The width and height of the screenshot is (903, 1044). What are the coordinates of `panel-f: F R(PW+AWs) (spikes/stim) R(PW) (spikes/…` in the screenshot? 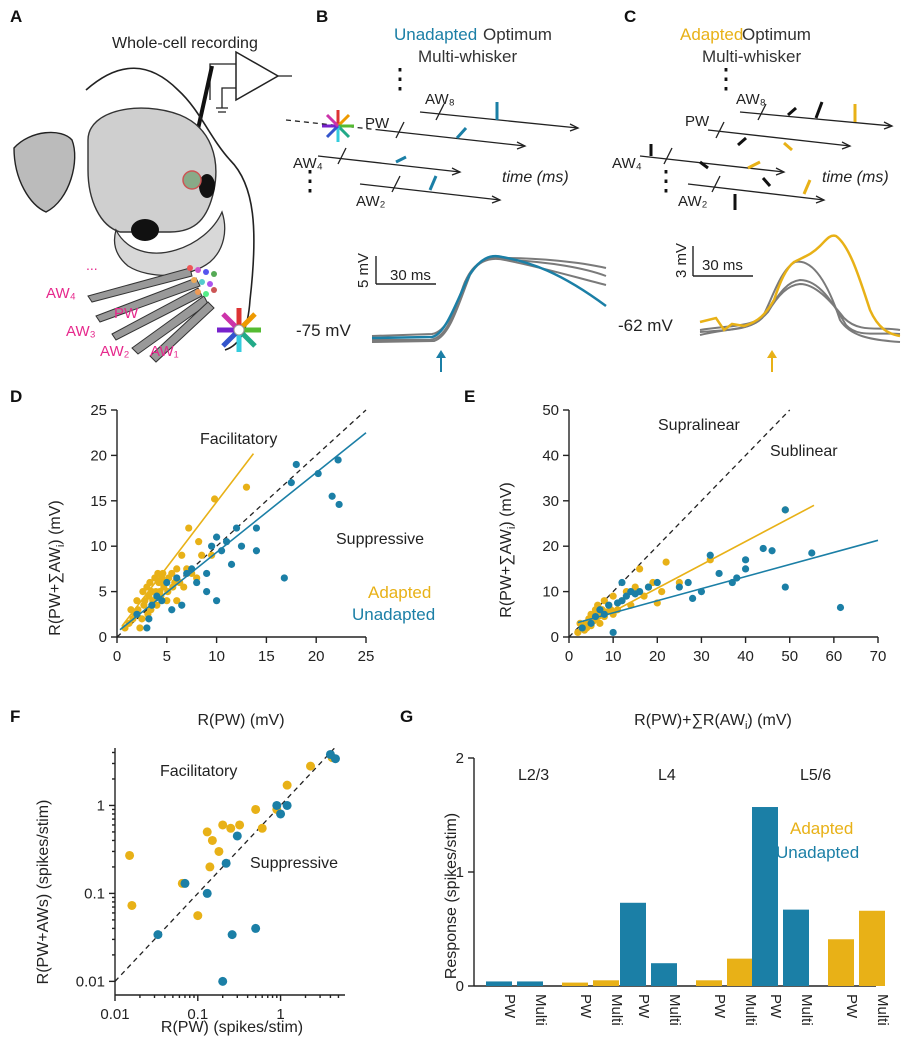 It's located at (177, 871).